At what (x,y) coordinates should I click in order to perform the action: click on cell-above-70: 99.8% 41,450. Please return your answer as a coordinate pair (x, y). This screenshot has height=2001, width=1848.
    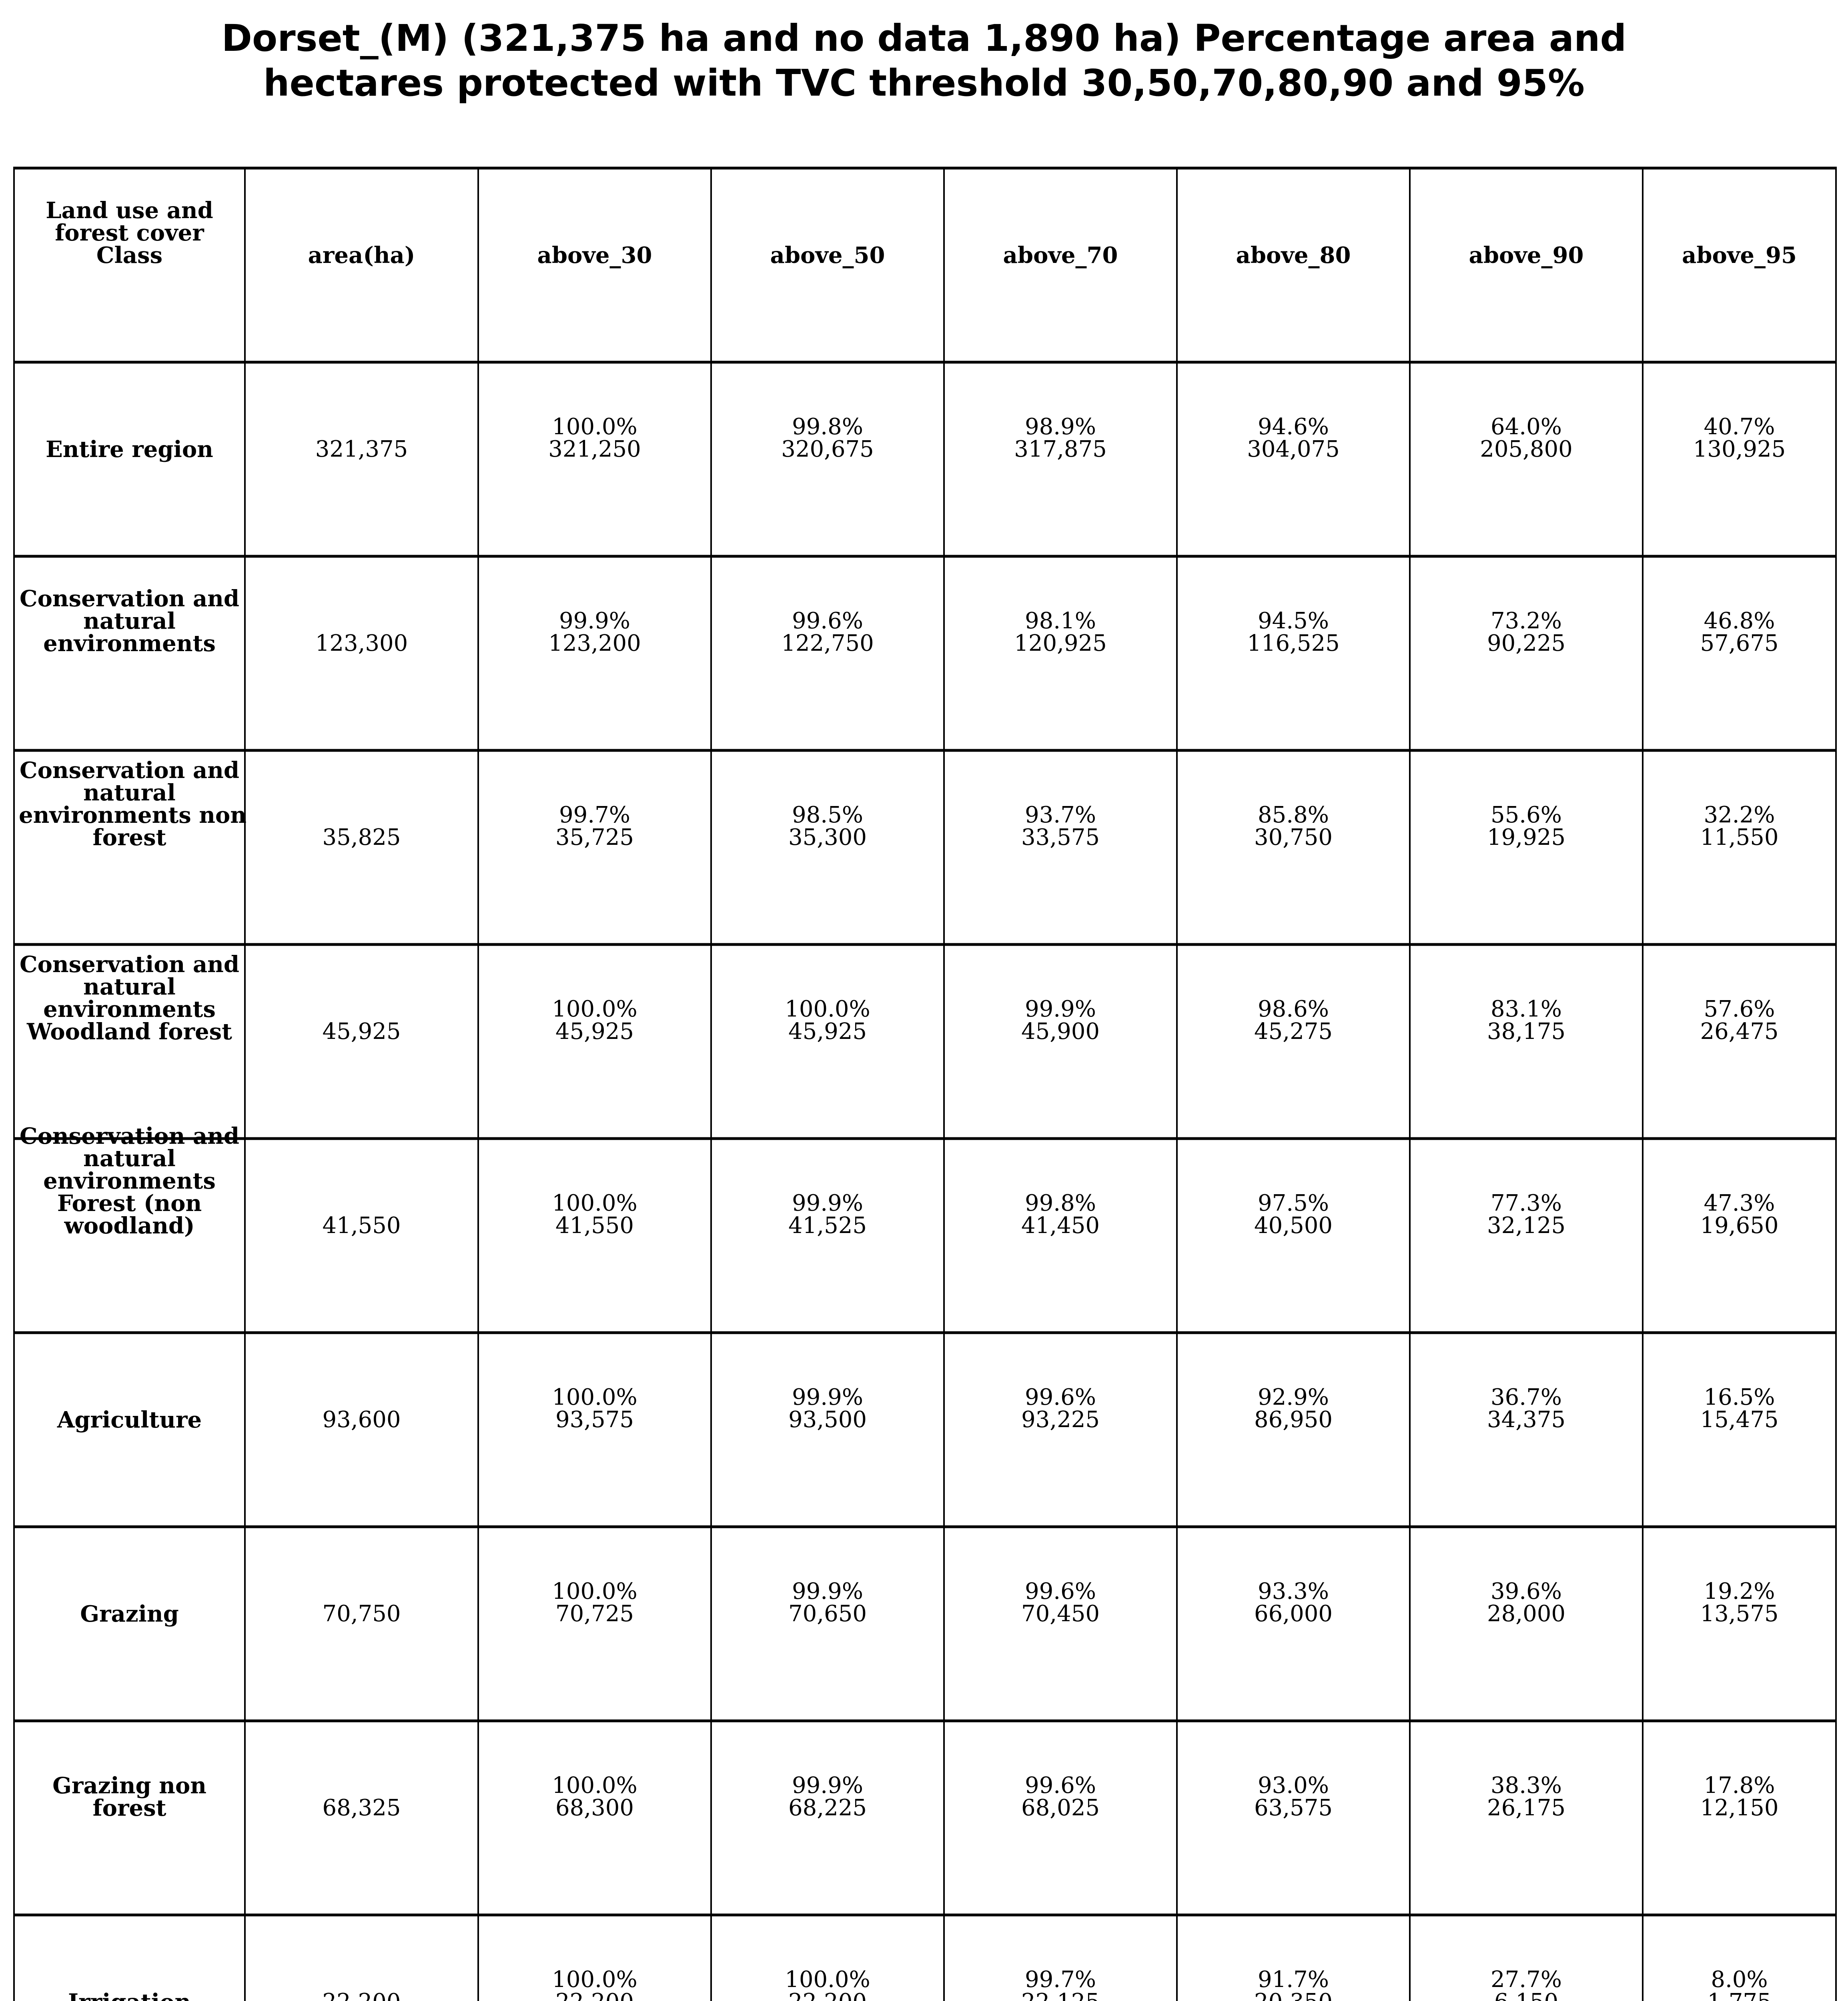
    Looking at the image, I should click on (1059, 1236).